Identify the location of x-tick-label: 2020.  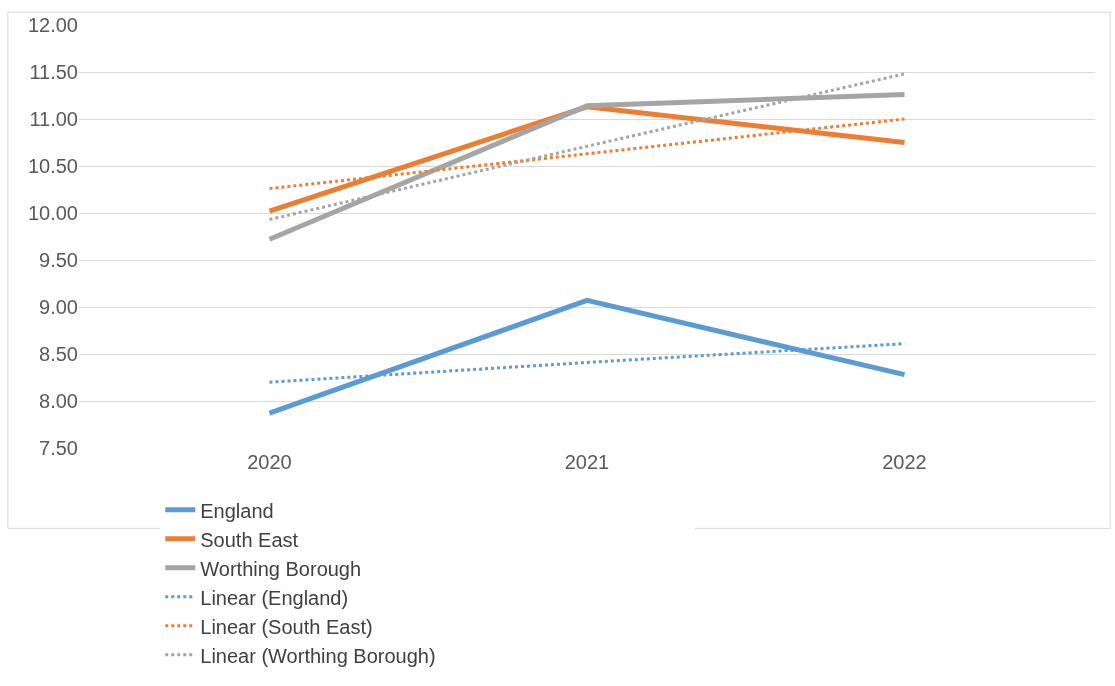
(269, 462).